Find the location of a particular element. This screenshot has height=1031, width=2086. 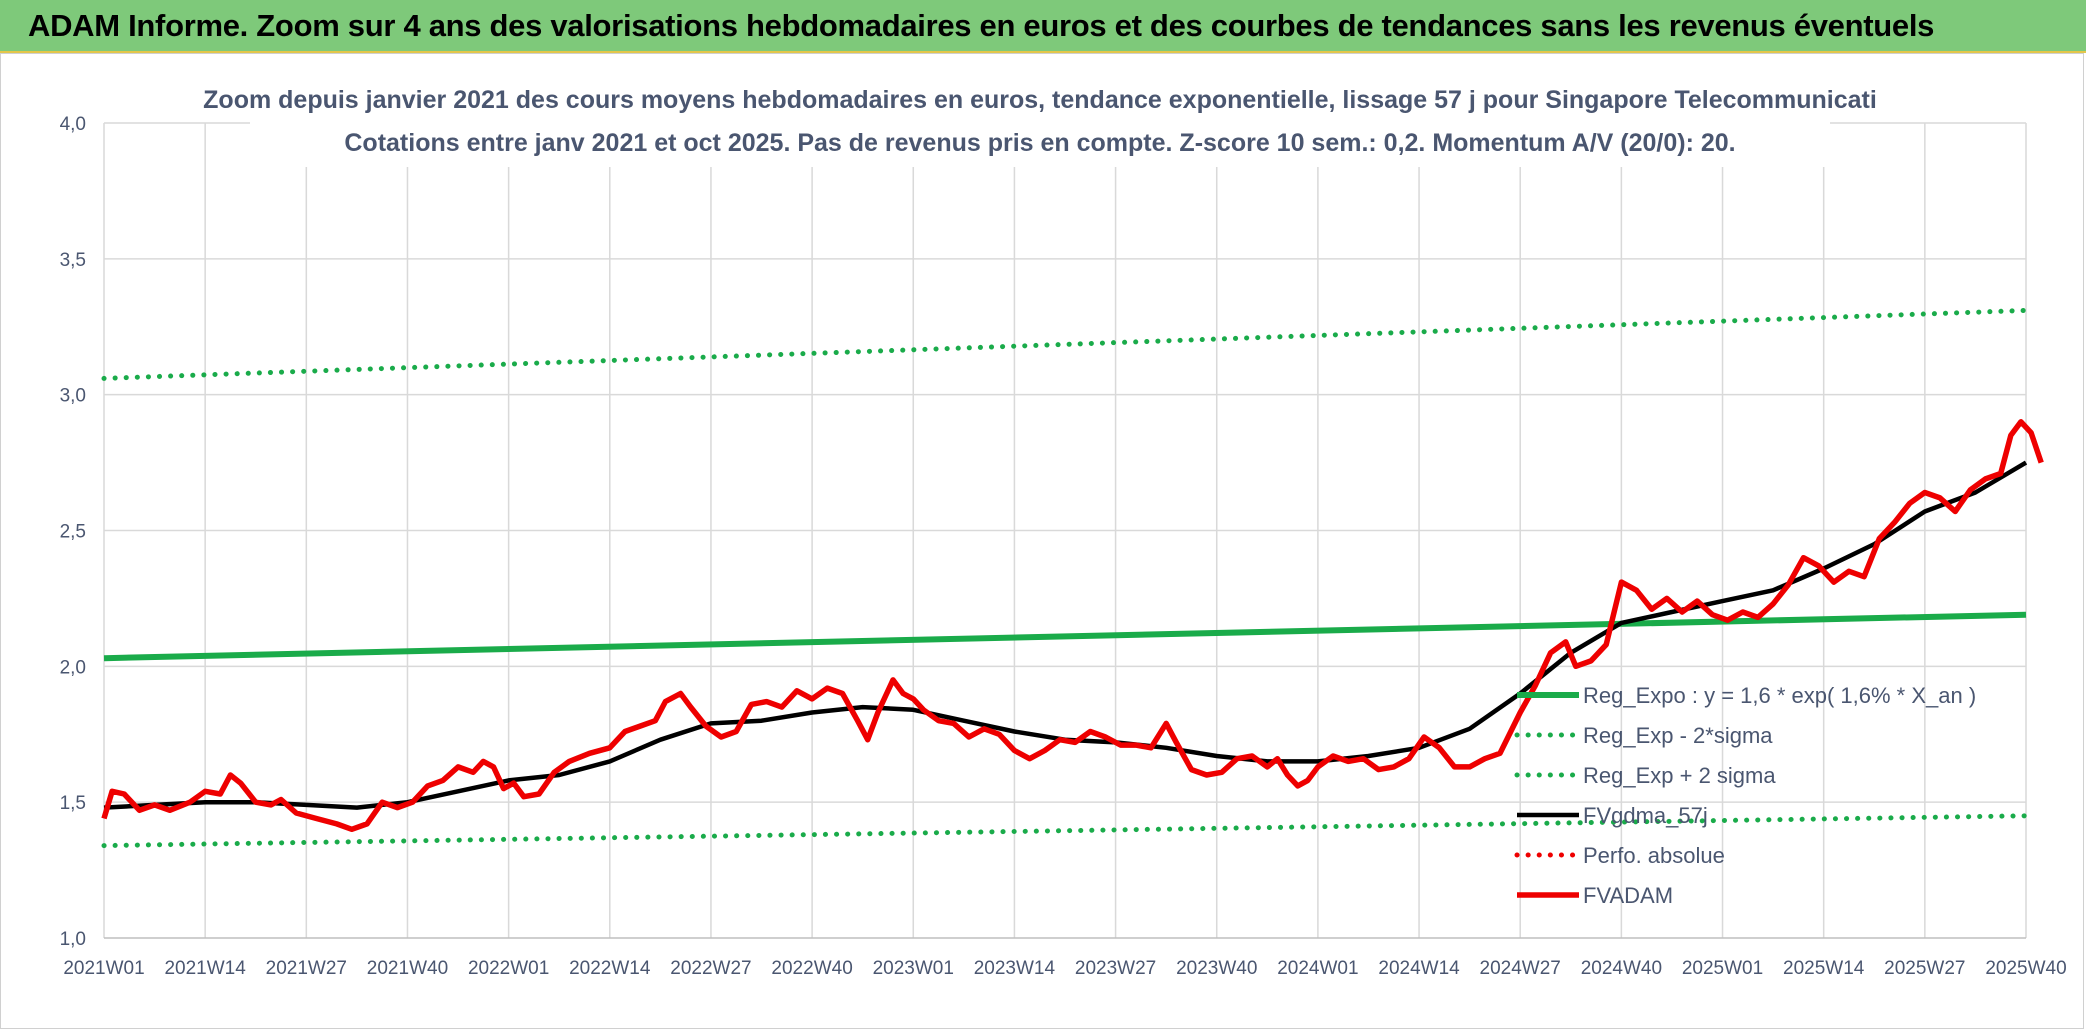

x-tick-label: 2024W01 is located at coordinates (1317, 968).